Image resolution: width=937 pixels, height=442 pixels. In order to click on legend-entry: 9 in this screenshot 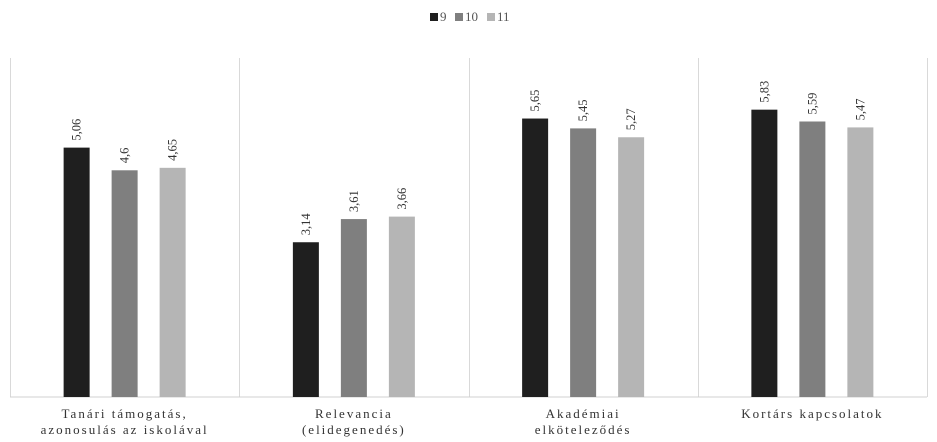, I will do `click(443, 16)`.